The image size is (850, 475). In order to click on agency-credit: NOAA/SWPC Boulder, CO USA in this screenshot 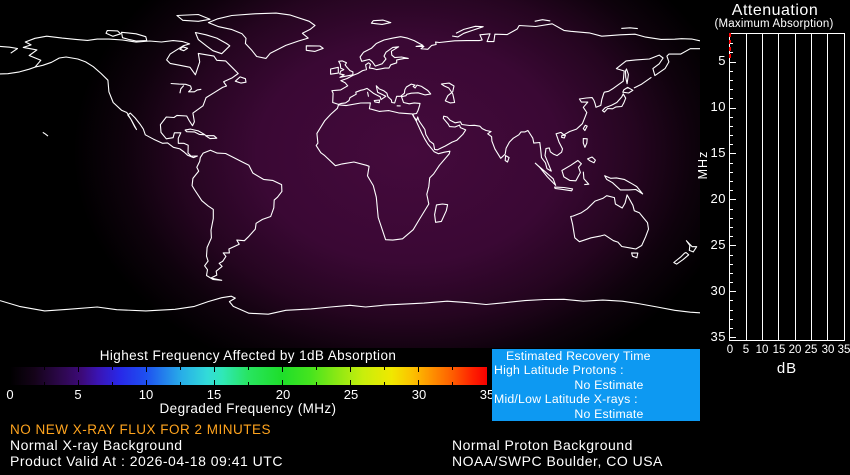, I will do `click(557, 461)`.